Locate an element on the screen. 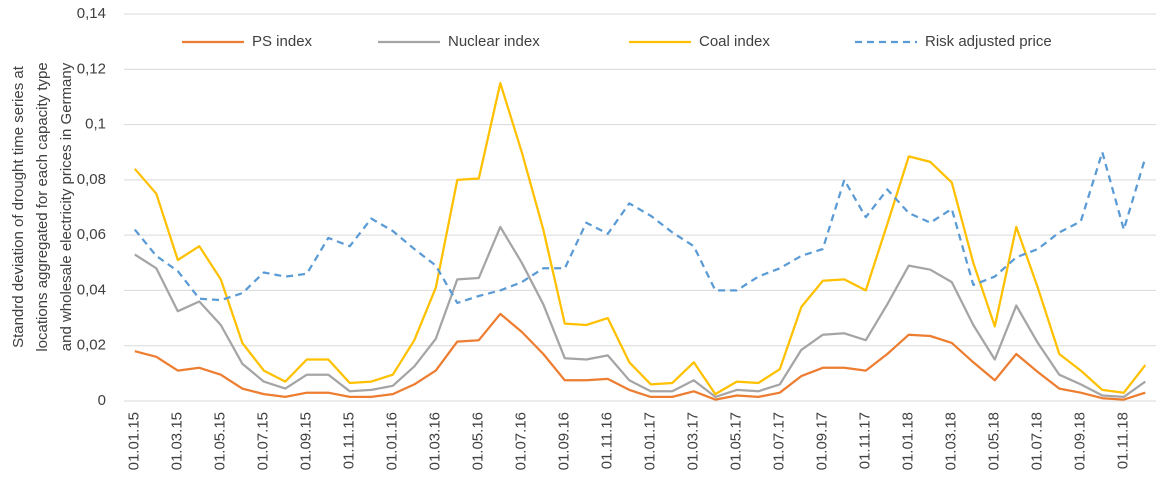  x-tick-label: 01.03.15 is located at coordinates (177, 441).